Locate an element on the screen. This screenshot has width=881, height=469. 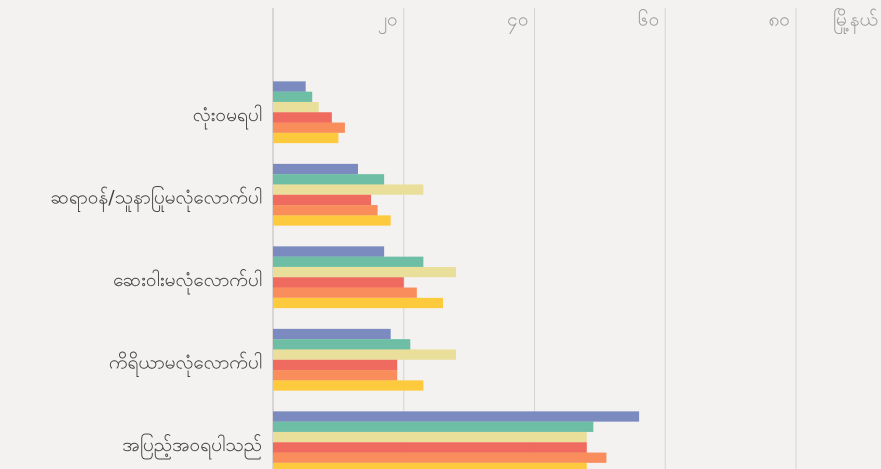
y-tick-label: လုံးဝမရပါ is located at coordinates (227, 116).